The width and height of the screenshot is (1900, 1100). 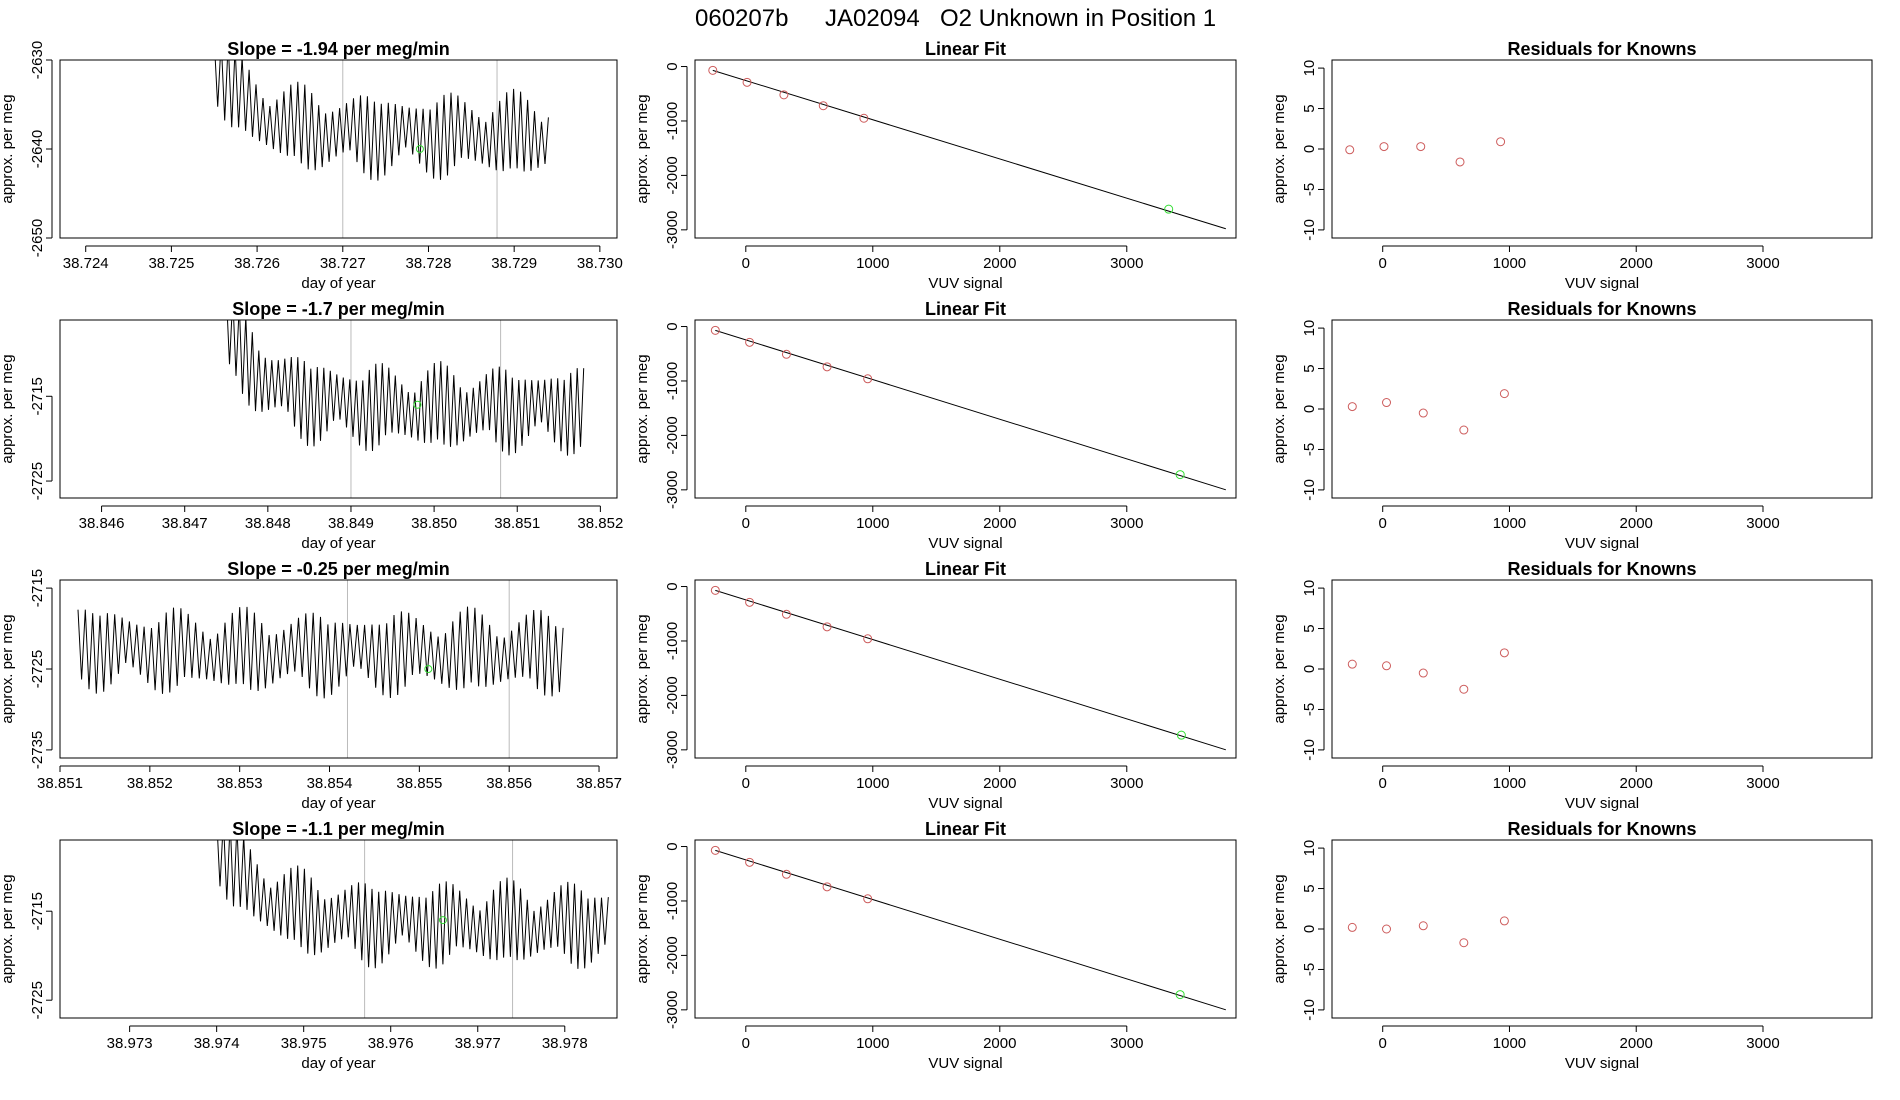 What do you see at coordinates (1601, 569) in the screenshot?
I see `panel-title: Residuals for Knowns` at bounding box center [1601, 569].